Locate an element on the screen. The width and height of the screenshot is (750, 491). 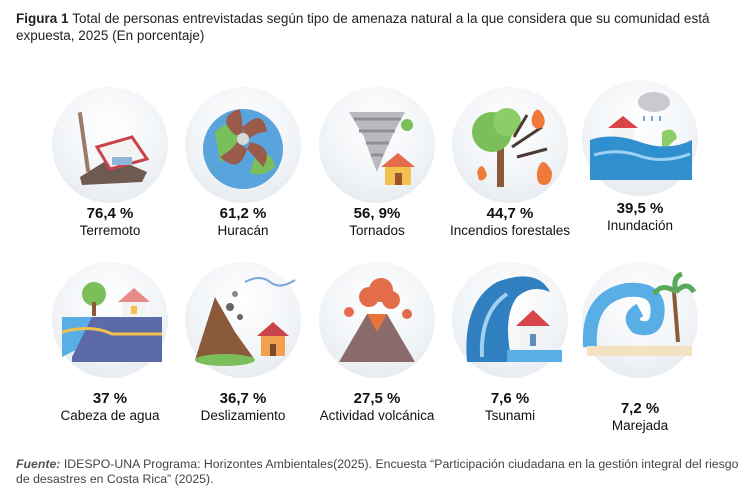
source-label: Fuente: is located at coordinates (38, 464).